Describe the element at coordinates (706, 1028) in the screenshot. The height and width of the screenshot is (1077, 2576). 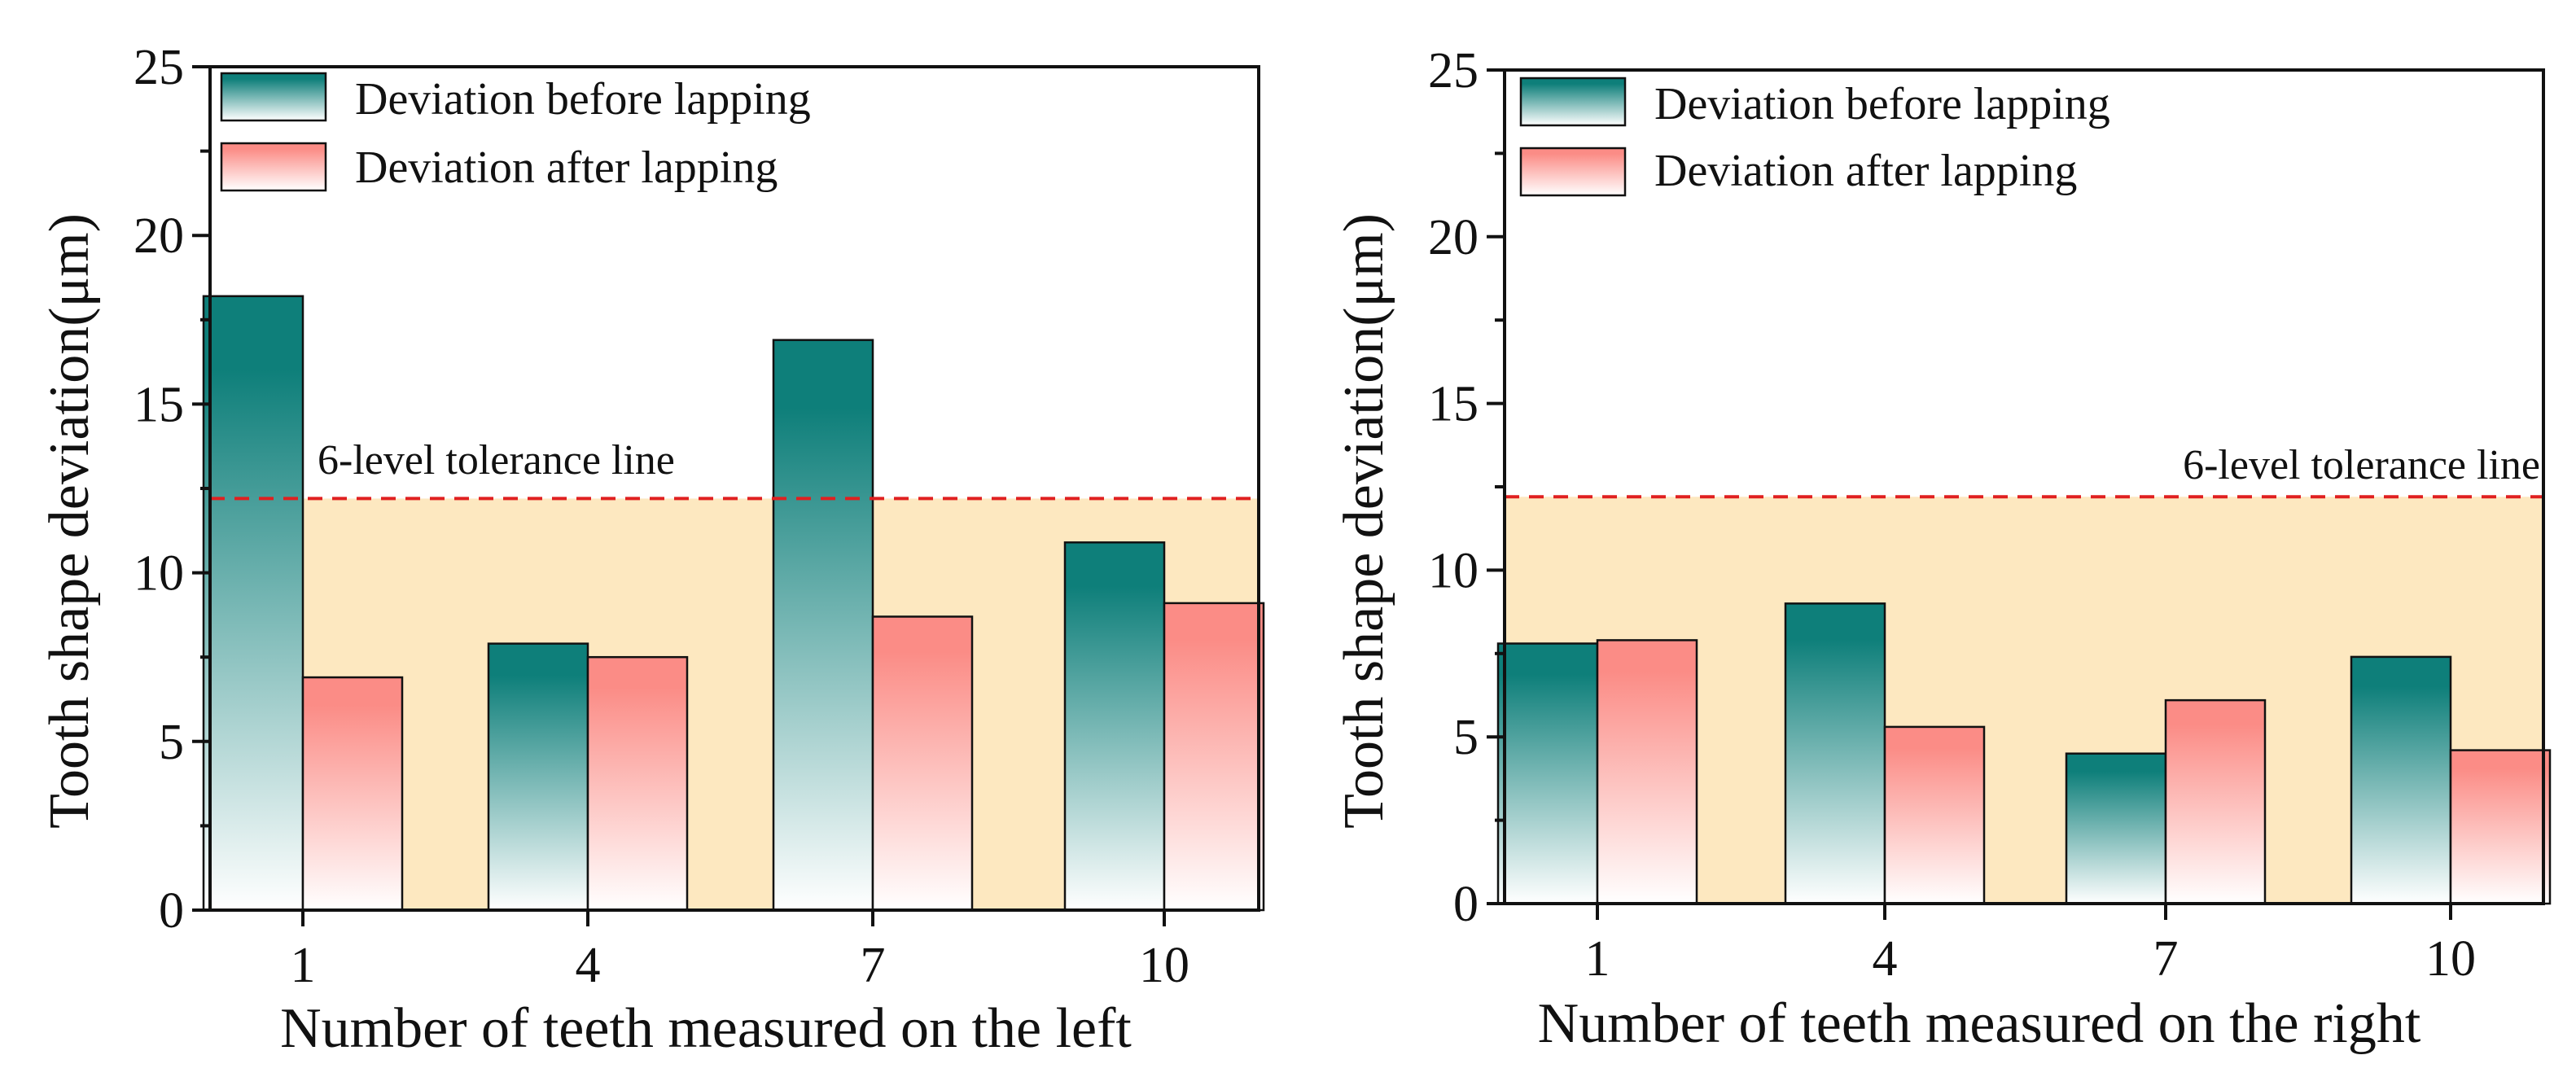
I see `x-axis-title: Number of teeth measured on the left` at that location.